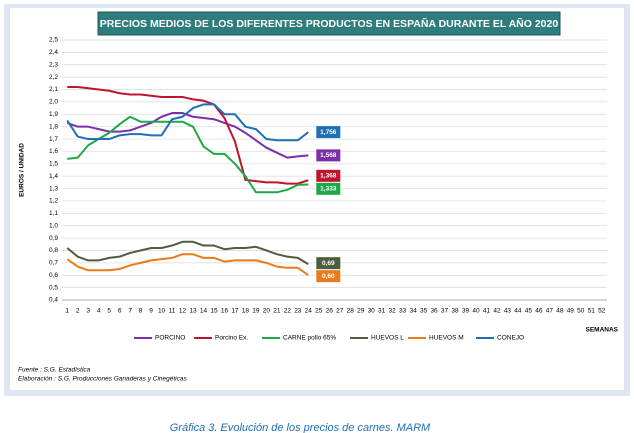 This screenshot has height=433, width=634. What do you see at coordinates (109, 311) in the screenshot?
I see `x-tick-label: 5` at bounding box center [109, 311].